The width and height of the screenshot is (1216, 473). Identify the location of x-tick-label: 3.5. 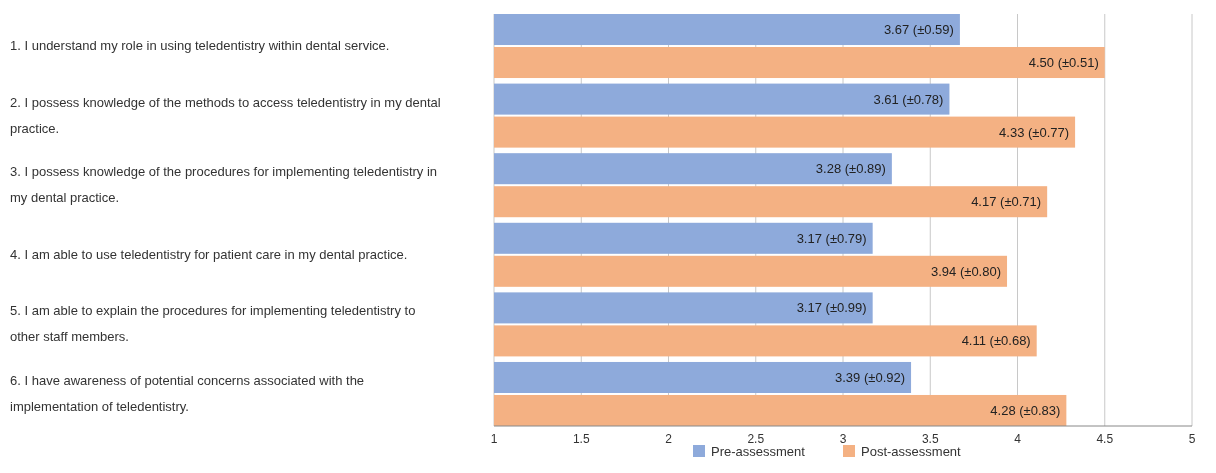
(930, 439).